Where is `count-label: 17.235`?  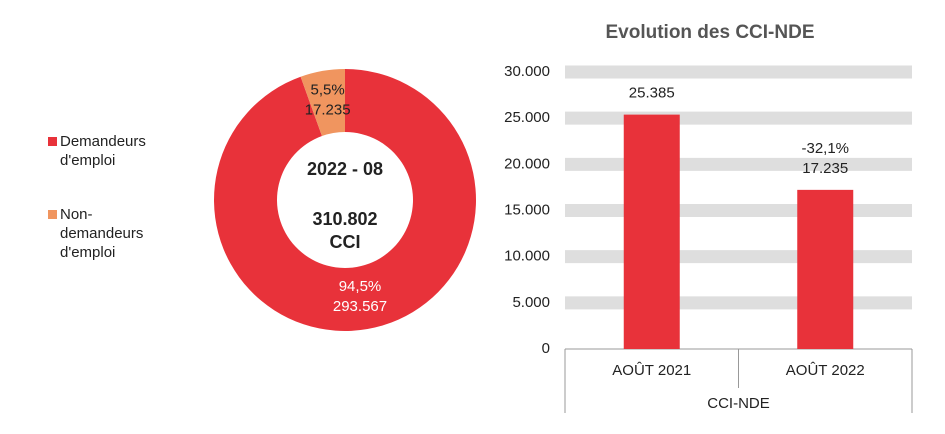 count-label: 17.235 is located at coordinates (328, 109).